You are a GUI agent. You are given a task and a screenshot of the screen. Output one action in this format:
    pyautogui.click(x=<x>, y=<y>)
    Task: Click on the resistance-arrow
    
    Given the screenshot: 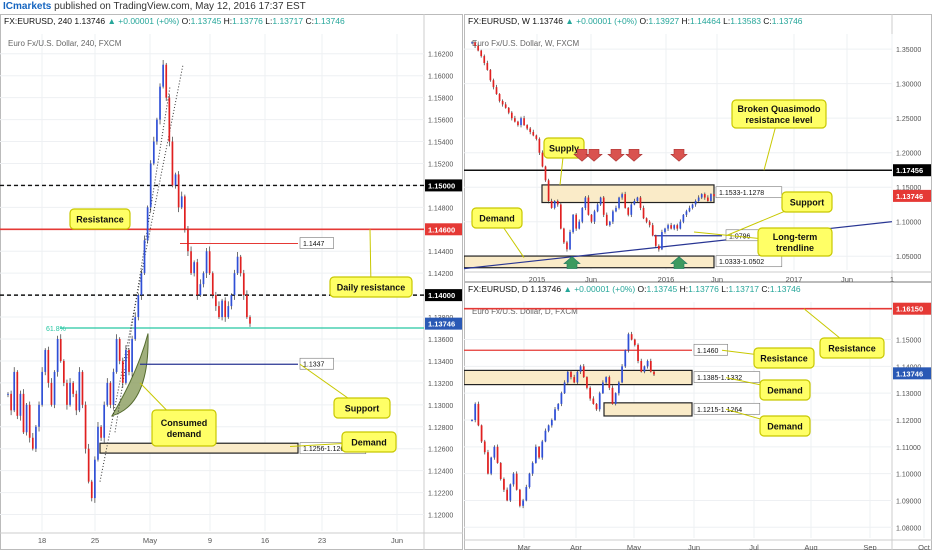 What is the action you would take?
    pyautogui.click(x=634, y=155)
    